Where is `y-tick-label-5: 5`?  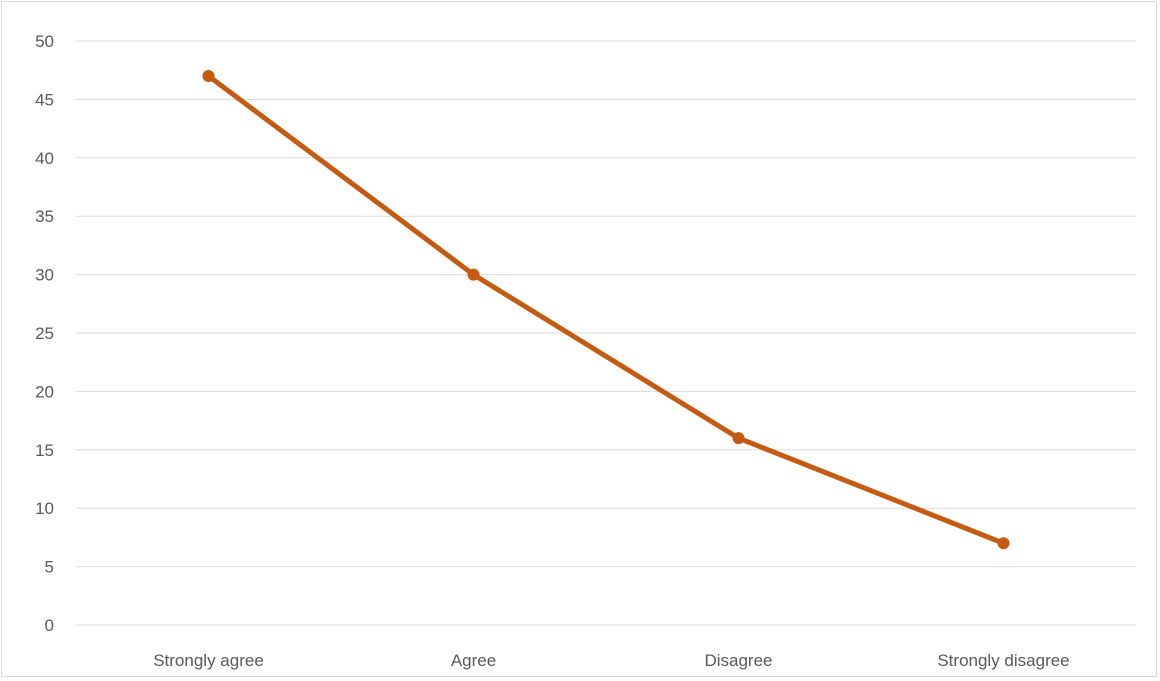 y-tick-label-5: 5 is located at coordinates (49, 567).